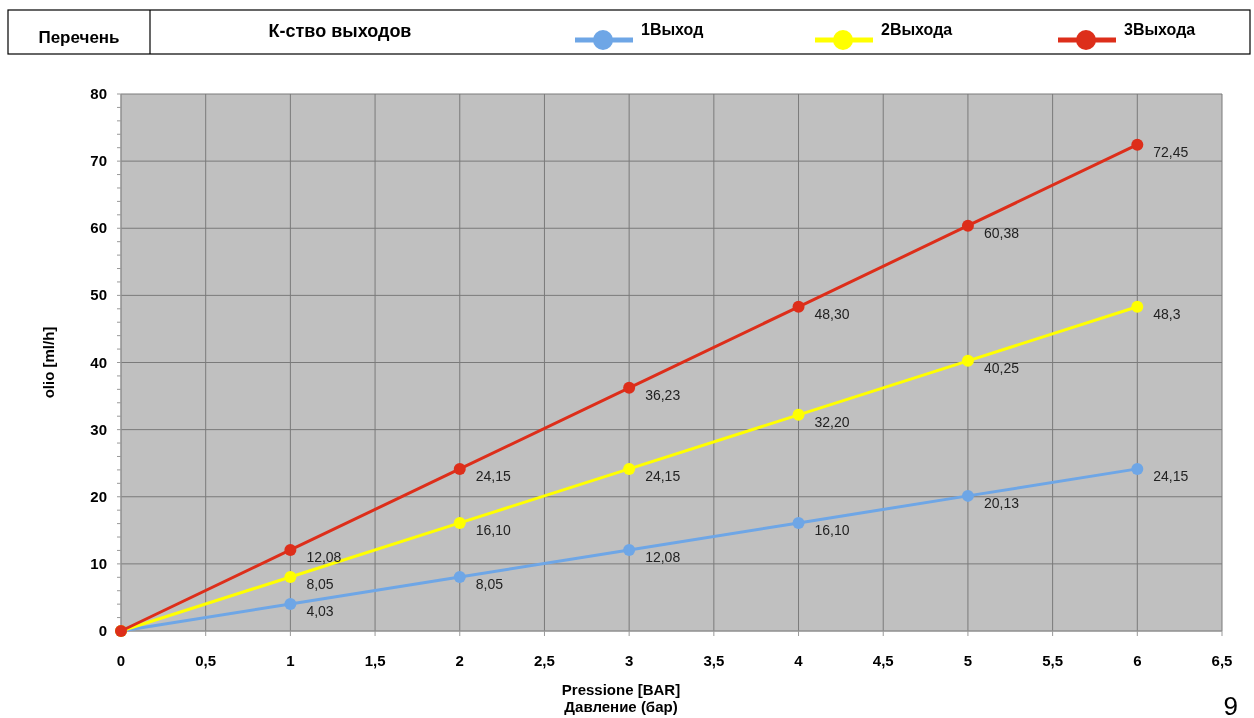 The height and width of the screenshot is (718, 1254). What do you see at coordinates (1167, 313) in the screenshot?
I see `data-label: 48,3` at bounding box center [1167, 313].